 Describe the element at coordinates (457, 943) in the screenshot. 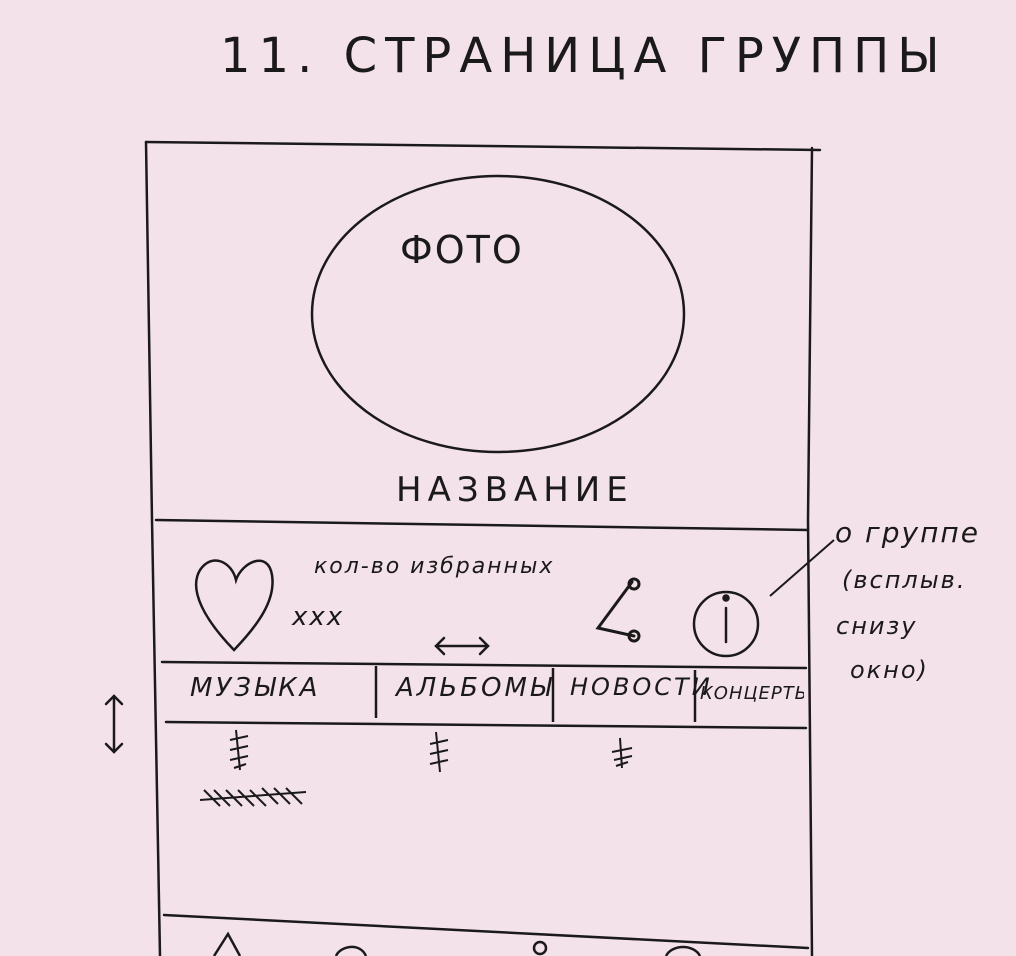

I see `bottom-partial-icons` at that location.